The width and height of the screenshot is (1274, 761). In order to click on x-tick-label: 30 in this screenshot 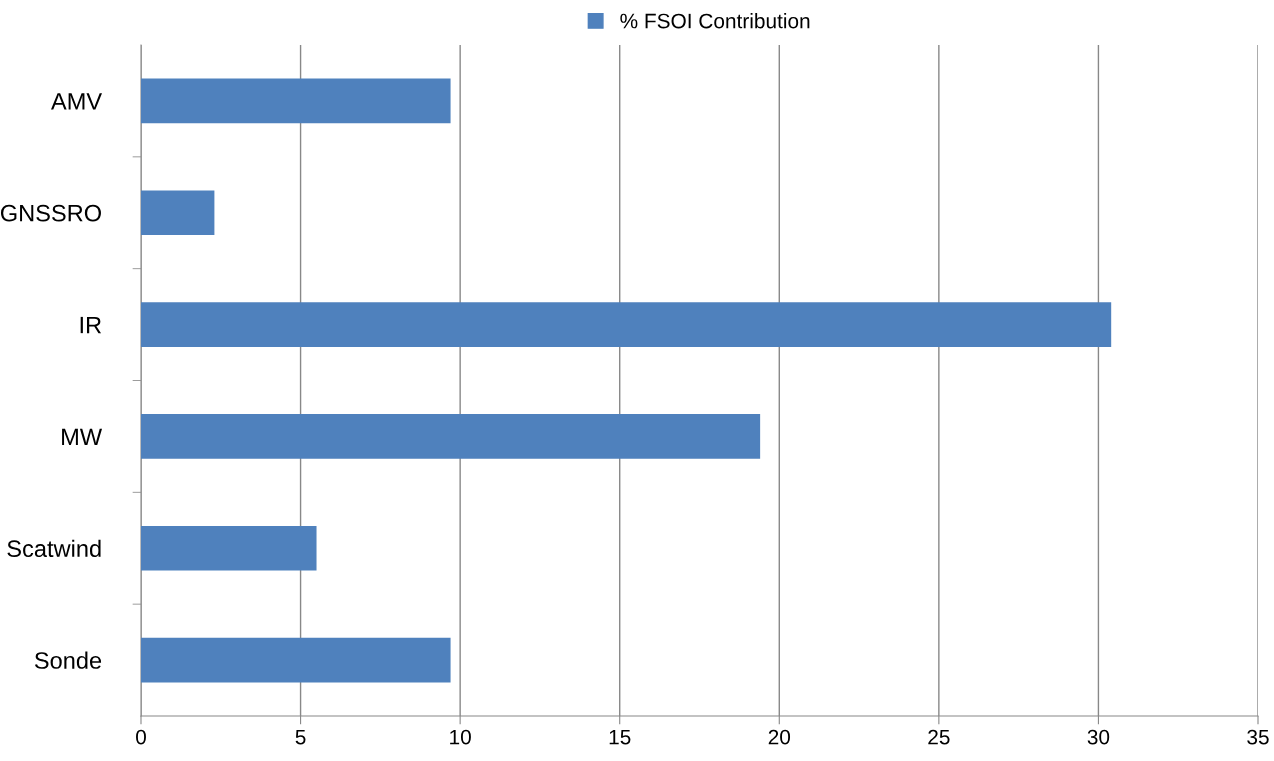, I will do `click(1098, 737)`.